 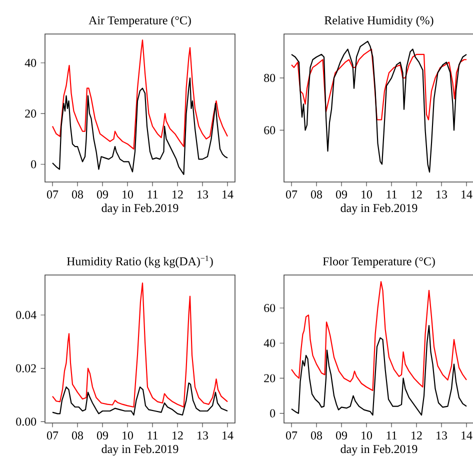 What do you see at coordinates (378, 262) in the screenshot?
I see `chart-title: Floor Temperature (°C)` at bounding box center [378, 262].